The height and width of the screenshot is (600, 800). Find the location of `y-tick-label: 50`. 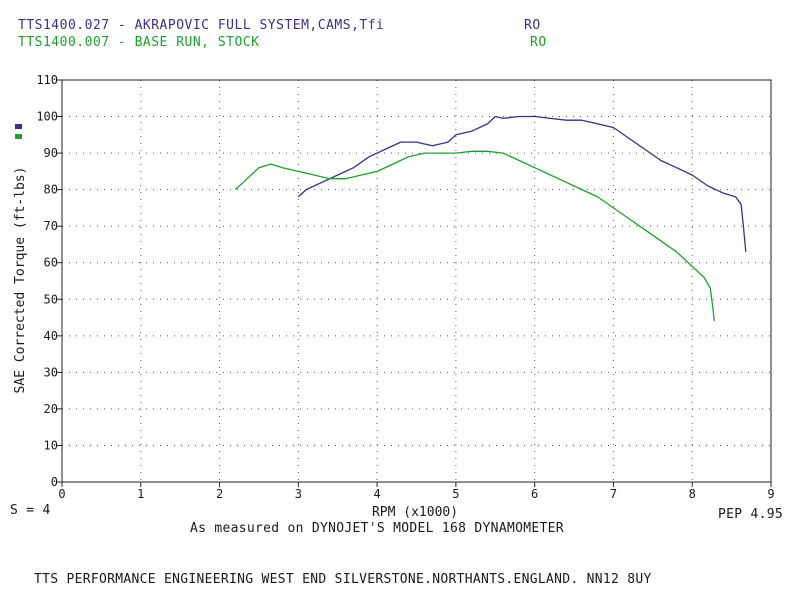

y-tick-label: 50 is located at coordinates (51, 299).